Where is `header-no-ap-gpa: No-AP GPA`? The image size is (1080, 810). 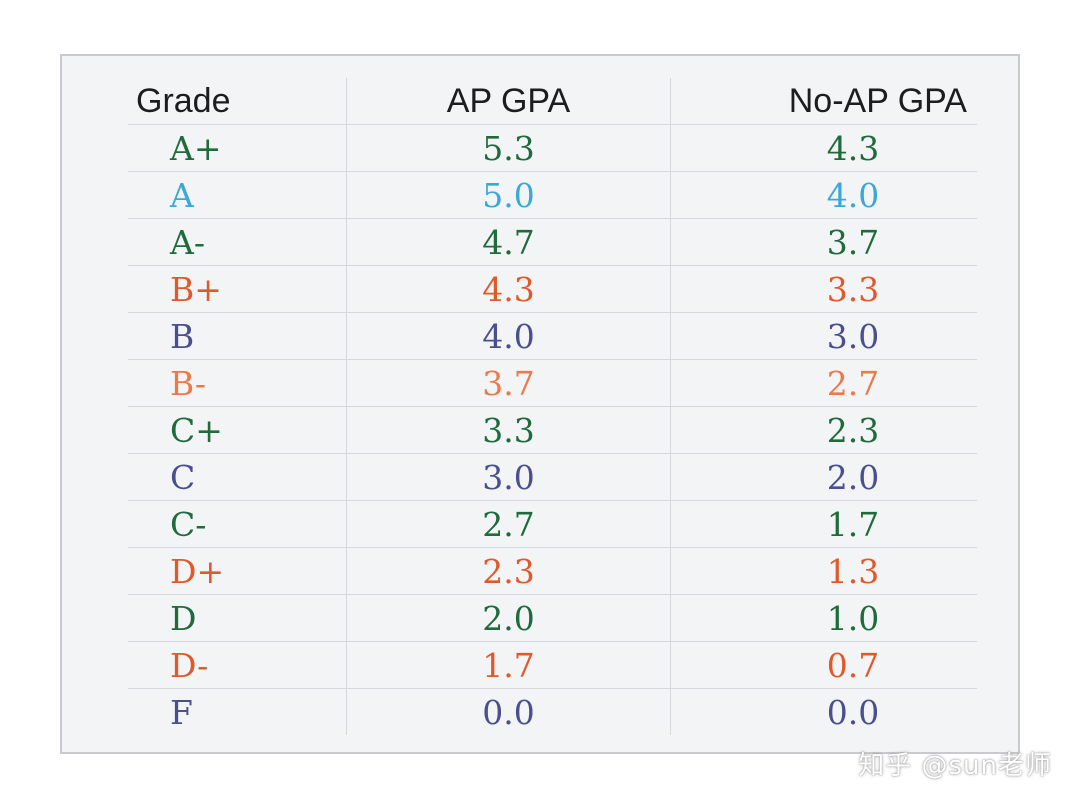
header-no-ap-gpa: No-AP GPA is located at coordinates (823, 101).